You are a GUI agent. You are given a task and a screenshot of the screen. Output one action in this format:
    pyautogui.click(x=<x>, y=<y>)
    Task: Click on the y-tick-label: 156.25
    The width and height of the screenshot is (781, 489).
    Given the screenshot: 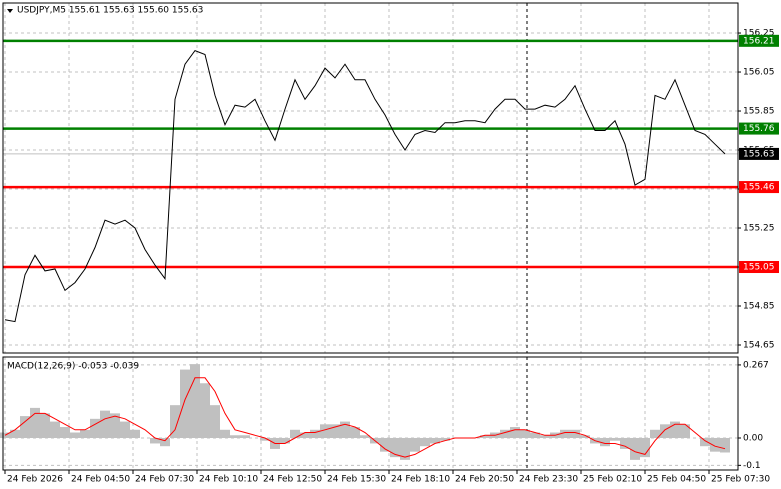 What is the action you would take?
    pyautogui.click(x=759, y=34)
    